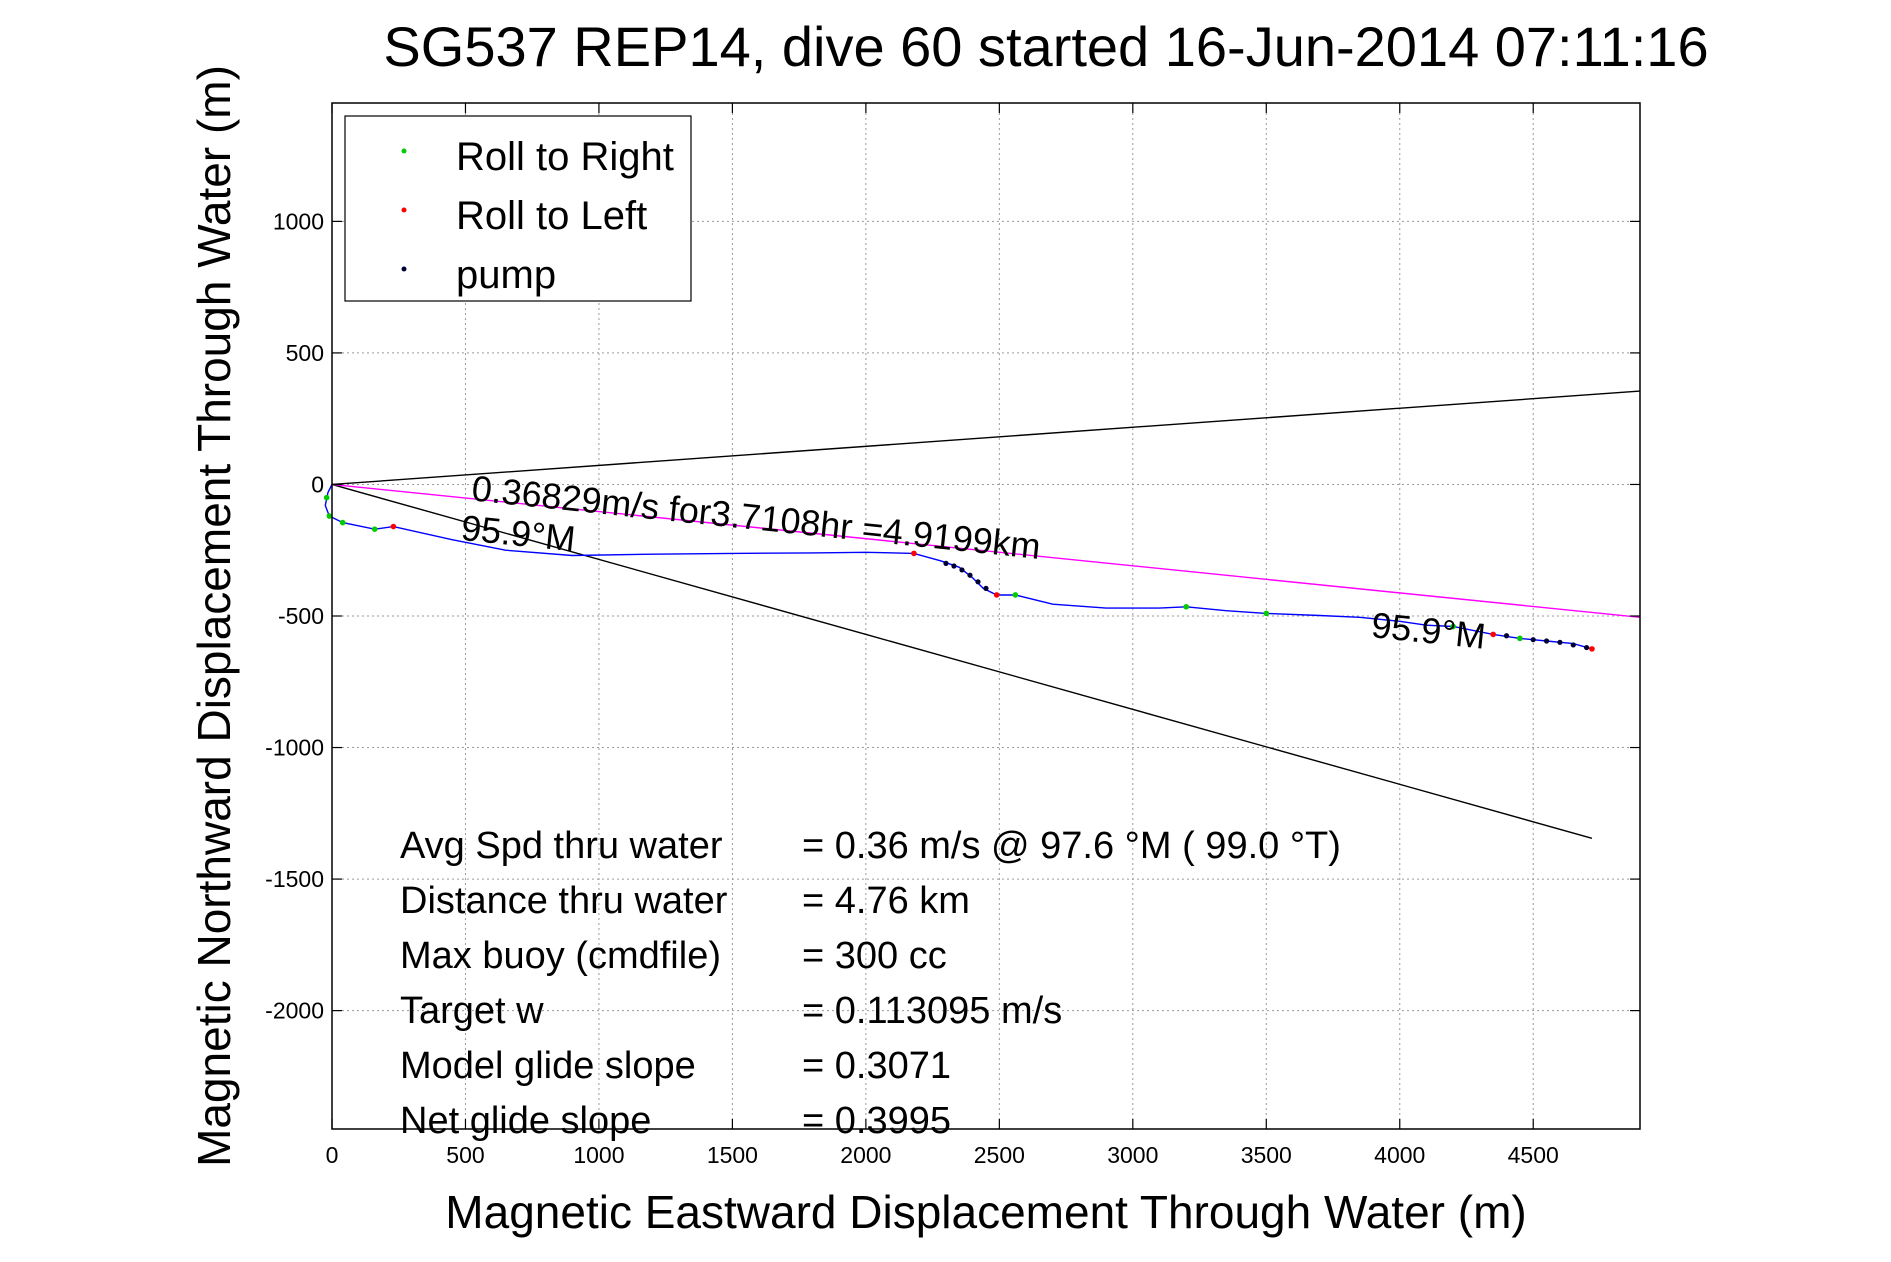 Image resolution: width=1891 pixels, height=1262 pixels. What do you see at coordinates (1399, 1155) in the screenshot?
I see `x-tick-label: 4000` at bounding box center [1399, 1155].